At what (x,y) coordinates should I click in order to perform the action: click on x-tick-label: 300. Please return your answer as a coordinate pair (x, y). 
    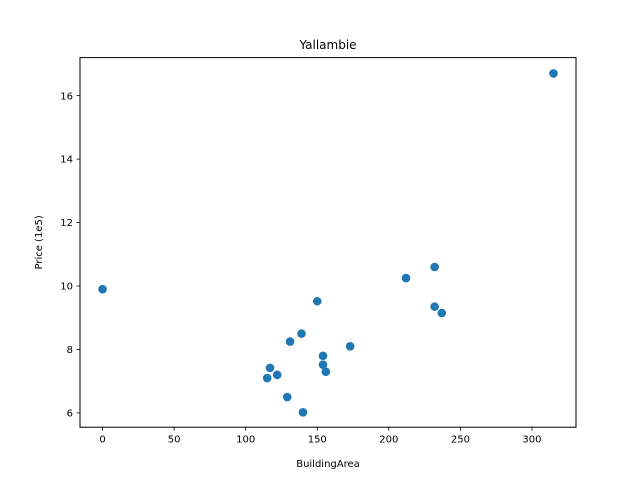
    Looking at the image, I should click on (531, 440).